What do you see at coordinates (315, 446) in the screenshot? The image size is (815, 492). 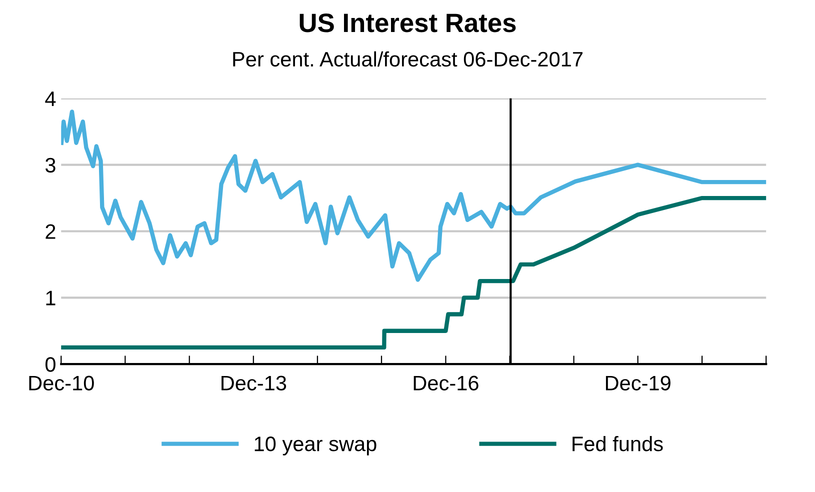 I see `legend-label: 10 year swap` at bounding box center [315, 446].